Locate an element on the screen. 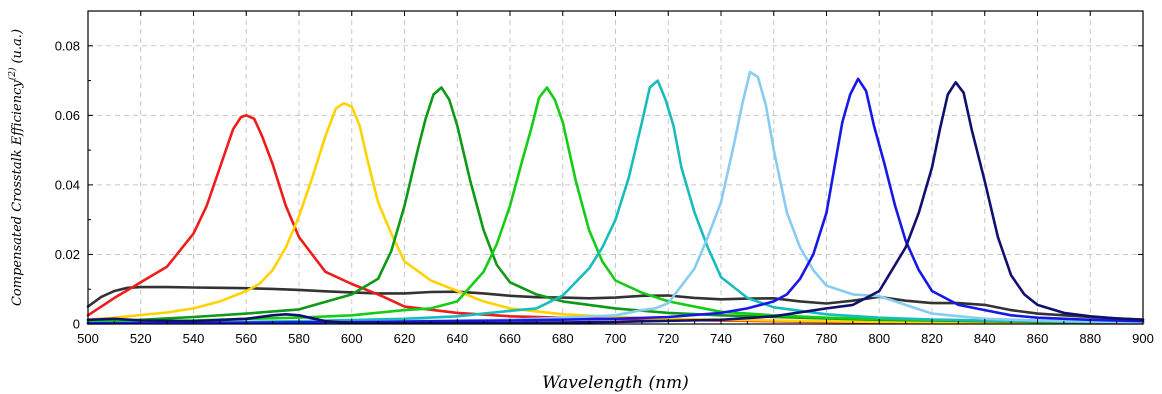 This screenshot has height=394, width=1162. x-tick-label: 520 is located at coordinates (141, 338).